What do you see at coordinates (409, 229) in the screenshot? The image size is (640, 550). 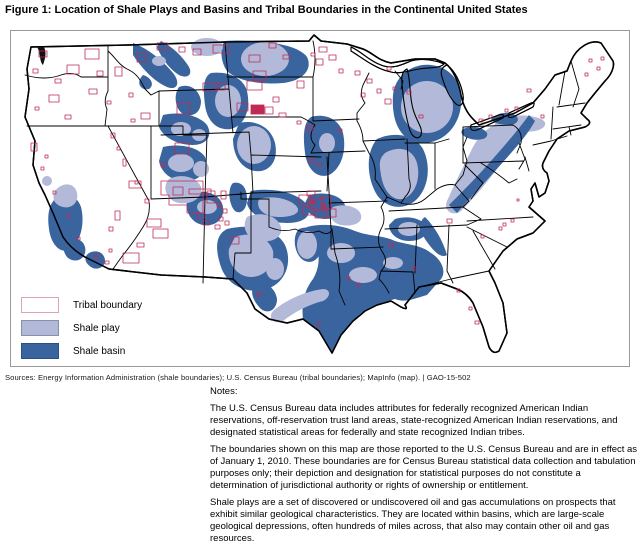 I see `black-warrior-play` at bounding box center [409, 229].